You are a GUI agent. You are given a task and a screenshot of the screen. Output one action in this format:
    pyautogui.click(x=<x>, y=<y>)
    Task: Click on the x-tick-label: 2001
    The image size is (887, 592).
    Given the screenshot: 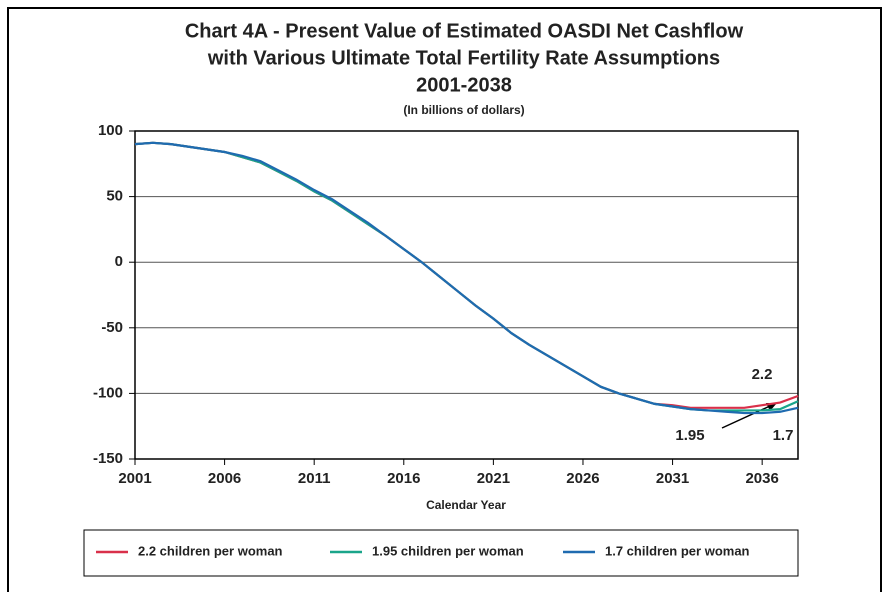 What is the action you would take?
    pyautogui.click(x=134, y=478)
    